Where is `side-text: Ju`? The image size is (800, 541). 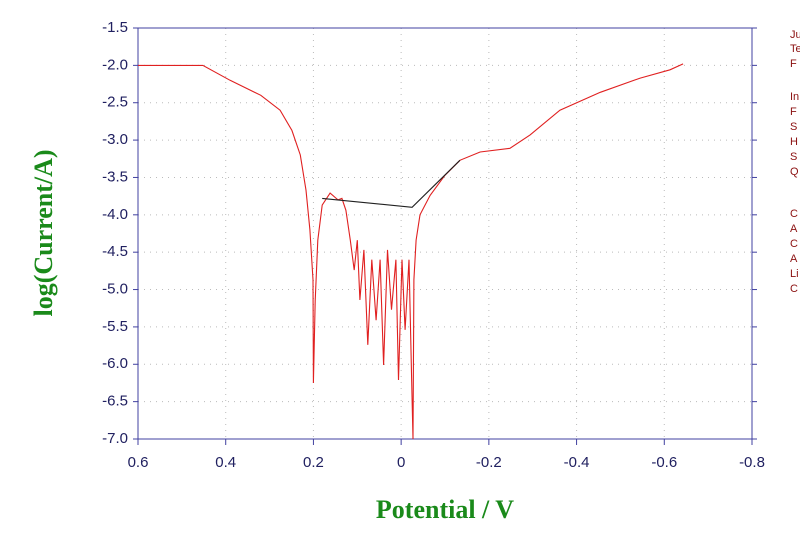
side-text: Ju is located at coordinates (795, 35).